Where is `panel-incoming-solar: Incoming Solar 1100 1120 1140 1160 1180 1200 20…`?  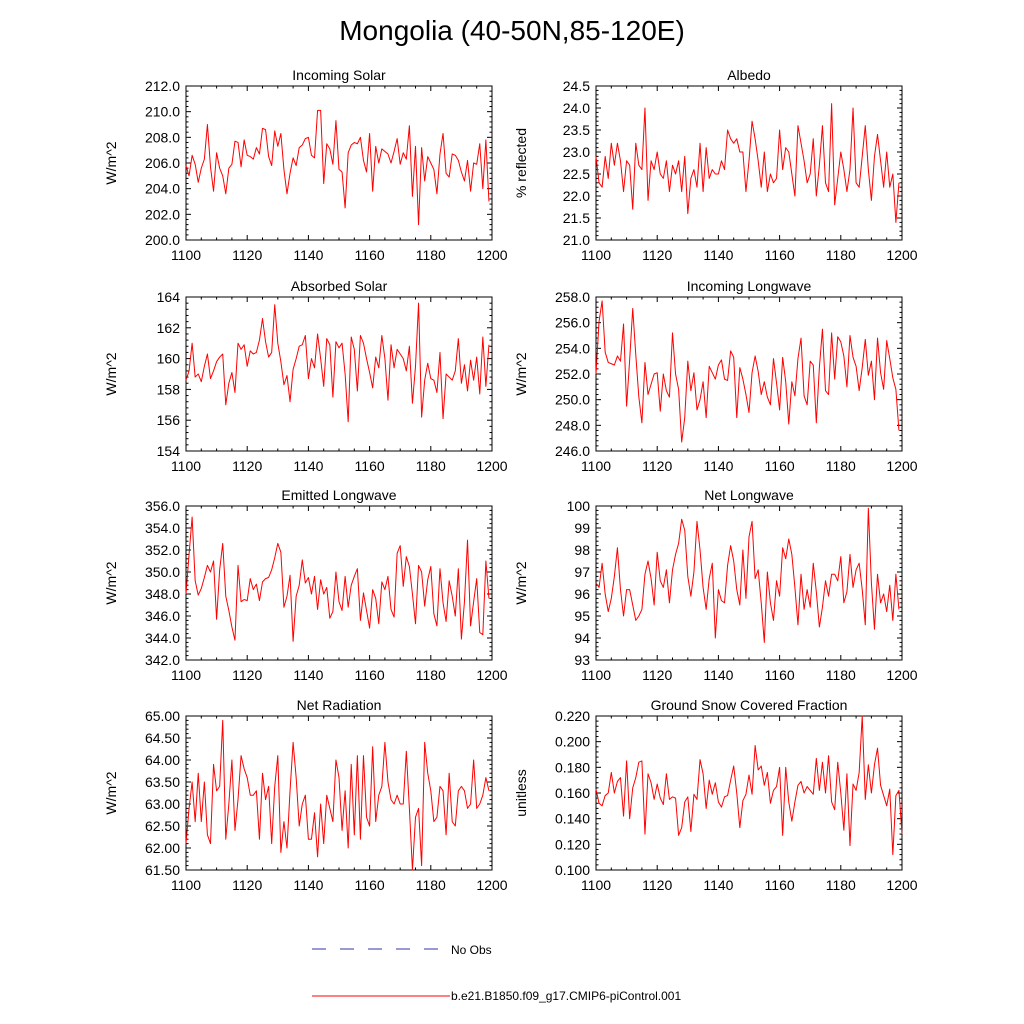
panel-incoming-solar: Incoming Solar 1100 1120 1140 1160 1180 1200 20… is located at coordinates (305, 165).